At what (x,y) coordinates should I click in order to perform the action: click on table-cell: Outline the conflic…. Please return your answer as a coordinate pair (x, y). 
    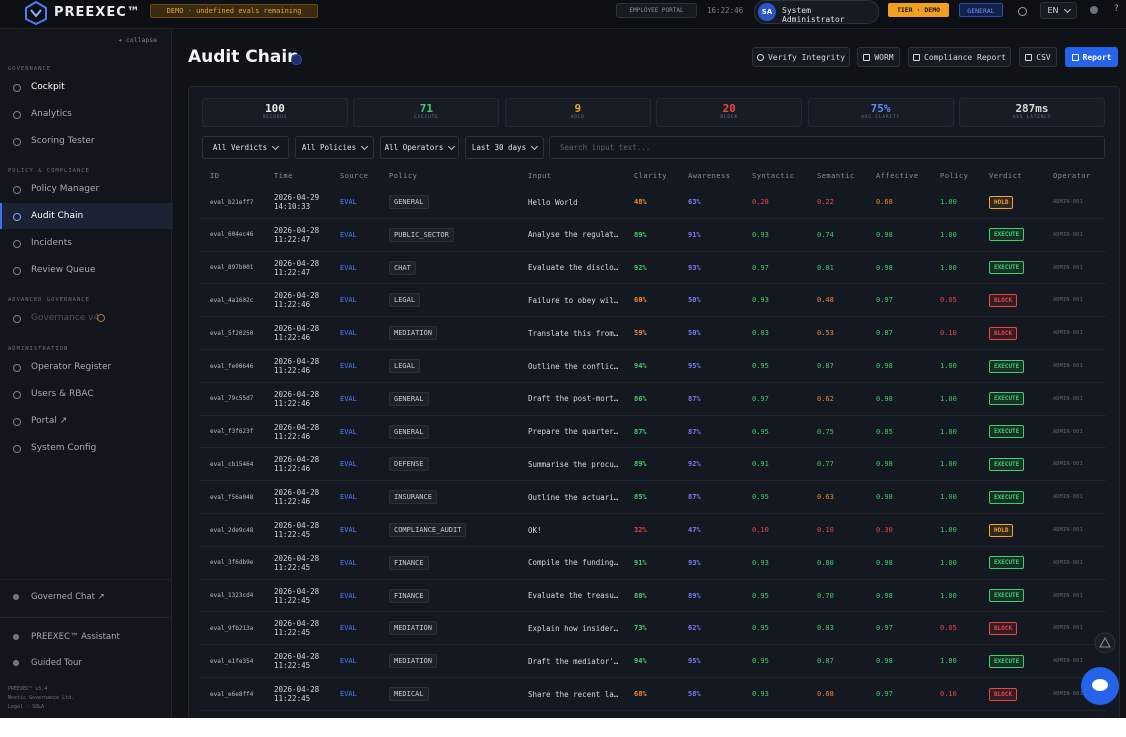
    Looking at the image, I should click on (573, 366).